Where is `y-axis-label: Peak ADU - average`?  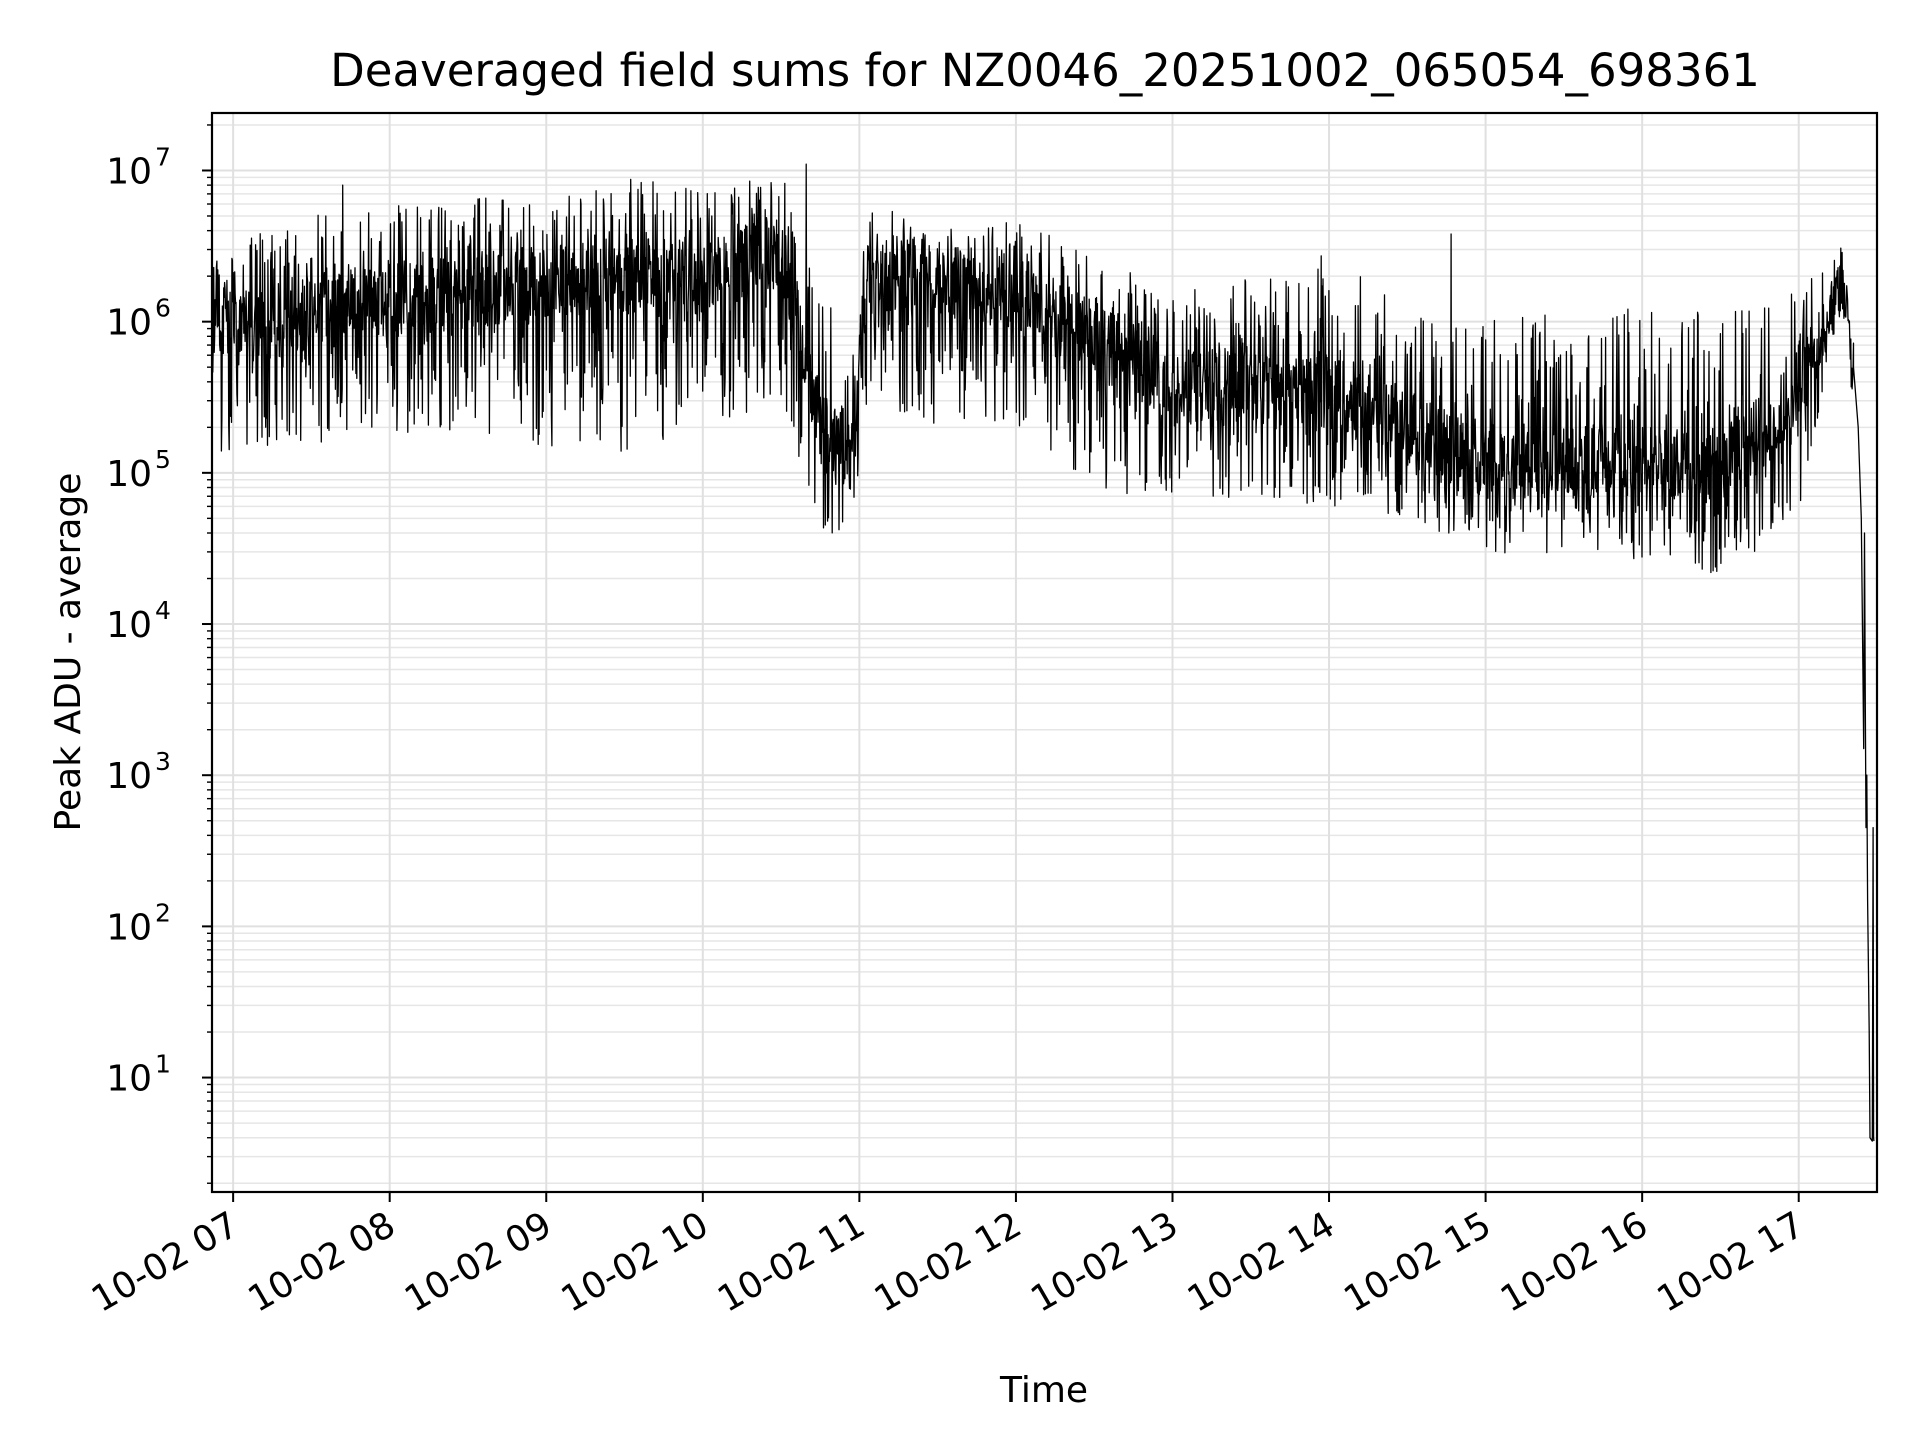
y-axis-label: Peak ADU - average is located at coordinates (68, 652).